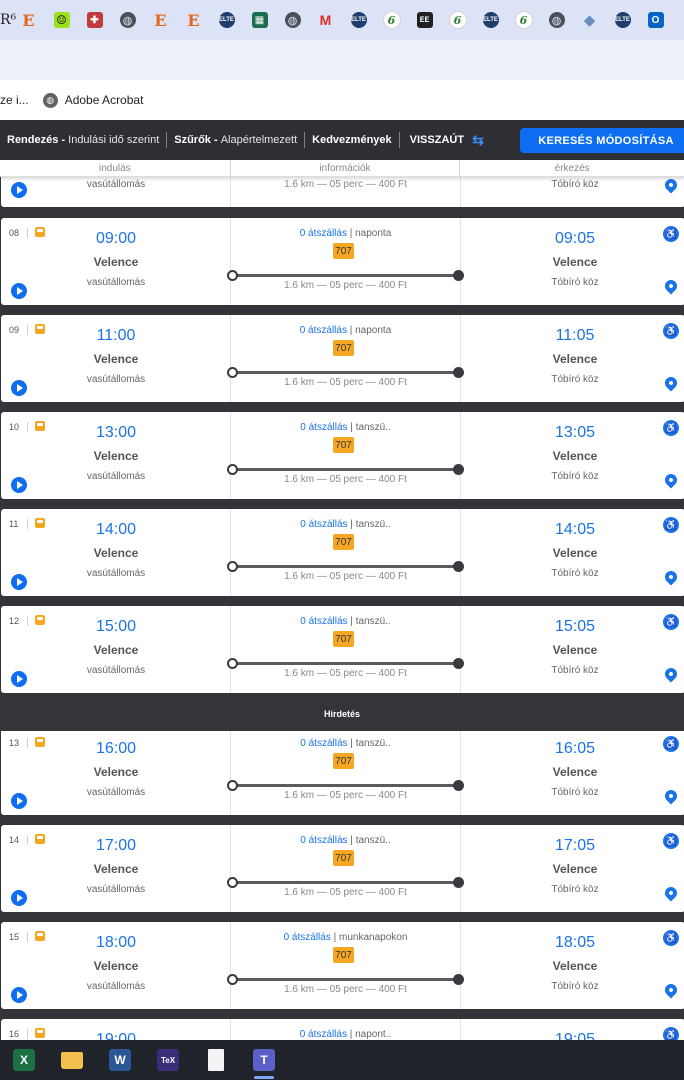  What do you see at coordinates (575, 1035) in the screenshot?
I see `arrival-time: 19:05` at bounding box center [575, 1035].